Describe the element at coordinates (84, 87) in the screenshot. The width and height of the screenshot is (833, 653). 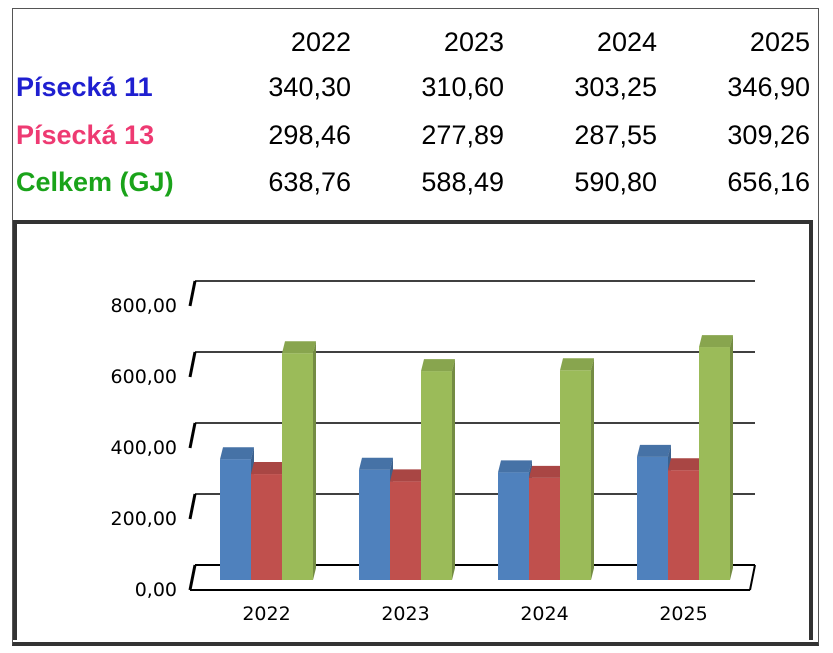
I see `row-label-pisecka-11: Písecká 11` at that location.